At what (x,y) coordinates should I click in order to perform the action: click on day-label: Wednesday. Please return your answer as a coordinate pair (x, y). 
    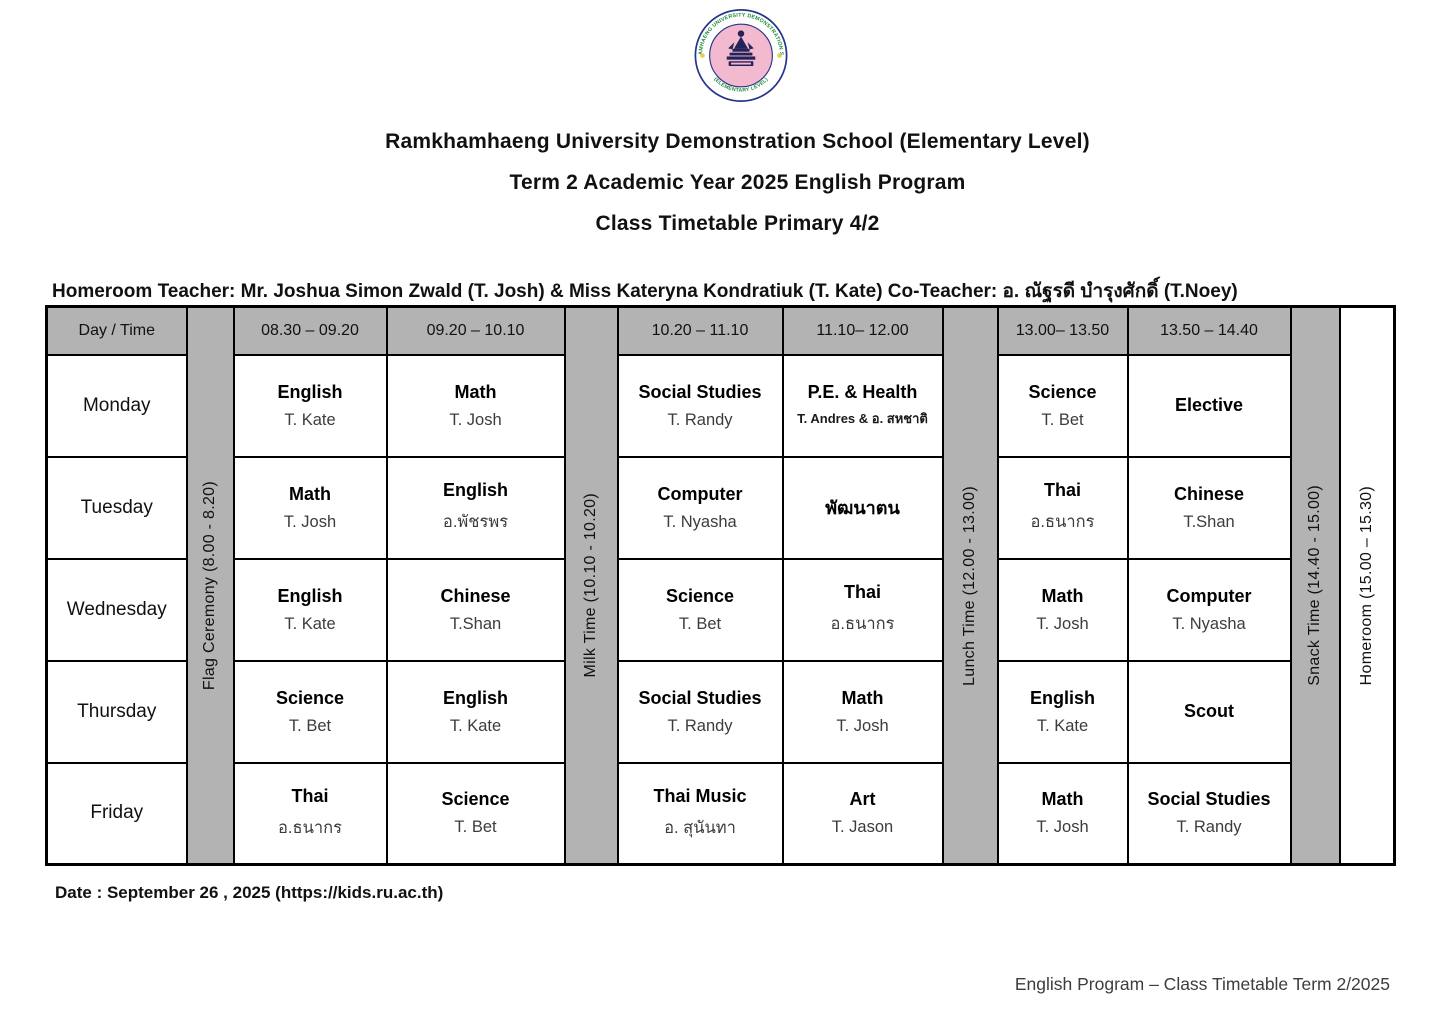
    Looking at the image, I should click on (116, 609).